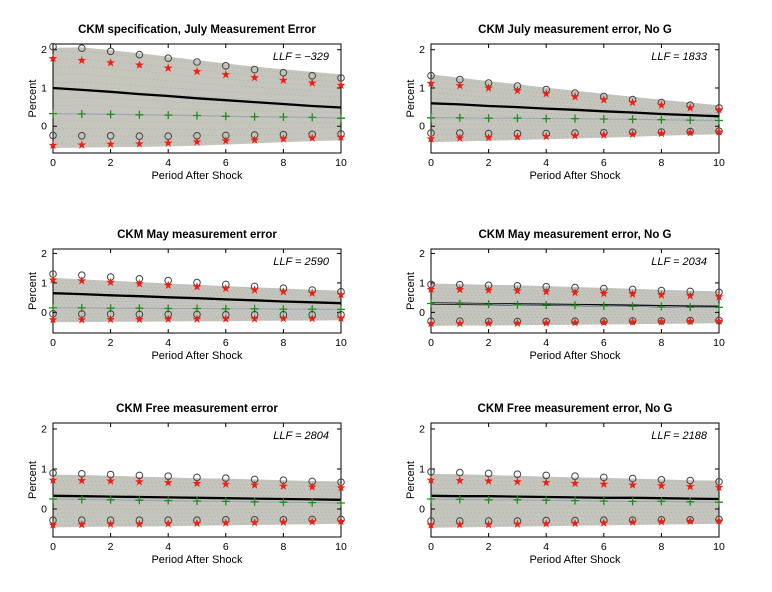  I want to click on x-tick-label: 2, so click(111, 547).